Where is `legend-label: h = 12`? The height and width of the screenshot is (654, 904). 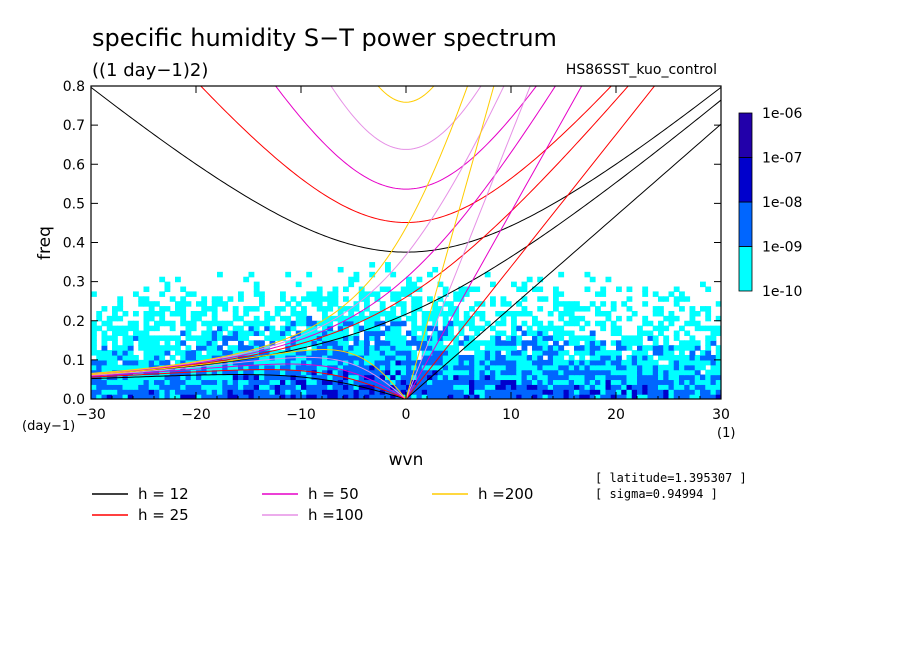
legend-label: h = 12 is located at coordinates (163, 494).